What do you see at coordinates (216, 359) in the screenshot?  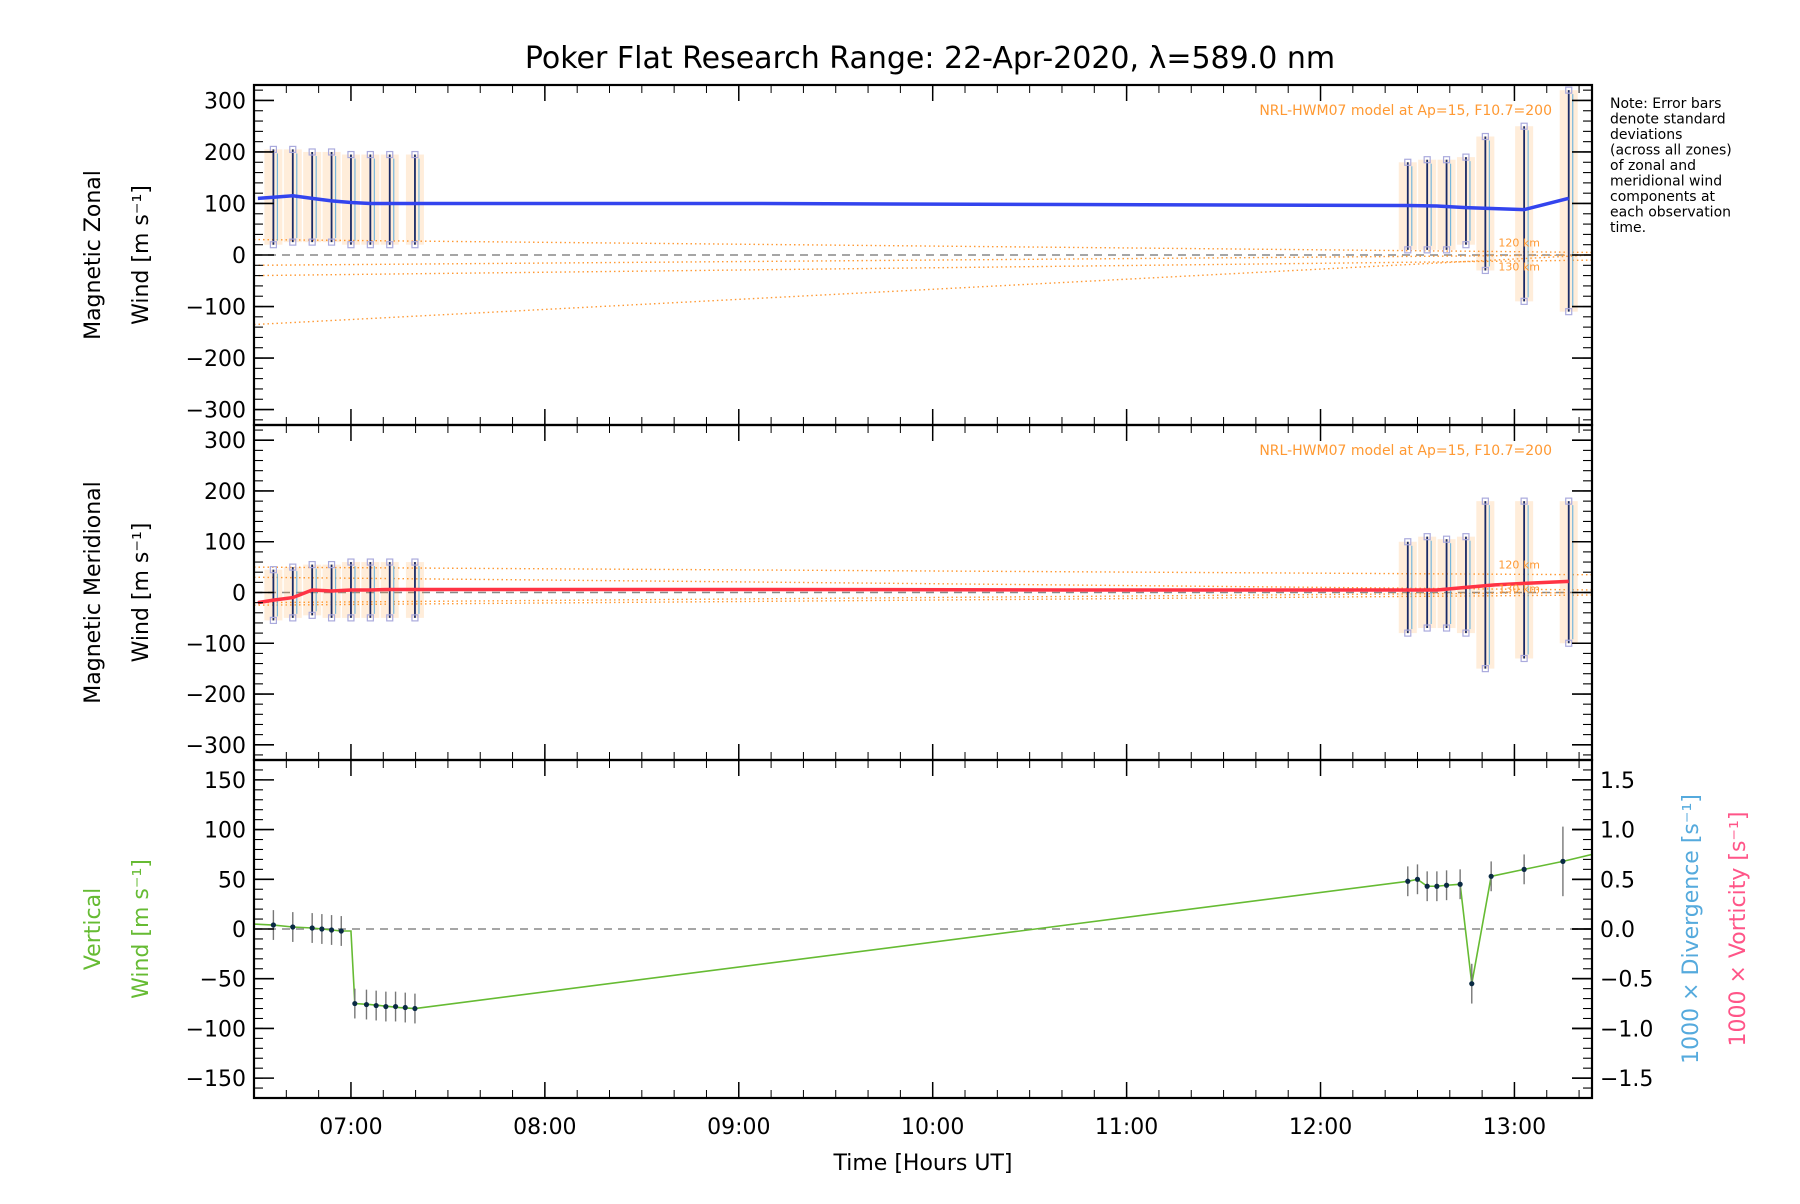 I see `y-tick-label: −200` at bounding box center [216, 359].